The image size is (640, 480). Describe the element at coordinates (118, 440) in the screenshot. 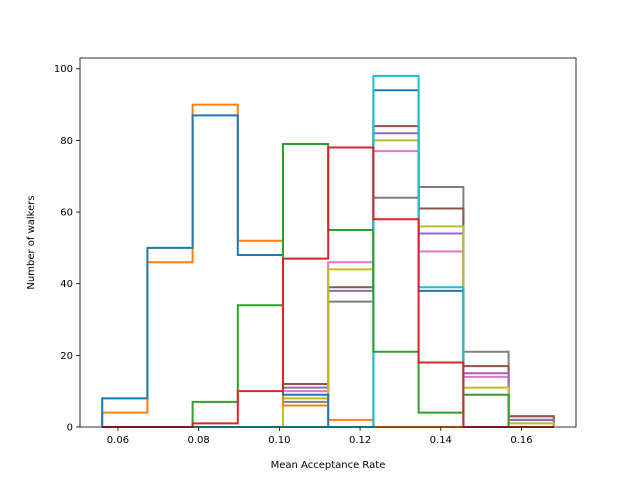

I see `x-tick-label: 0.06` at that location.